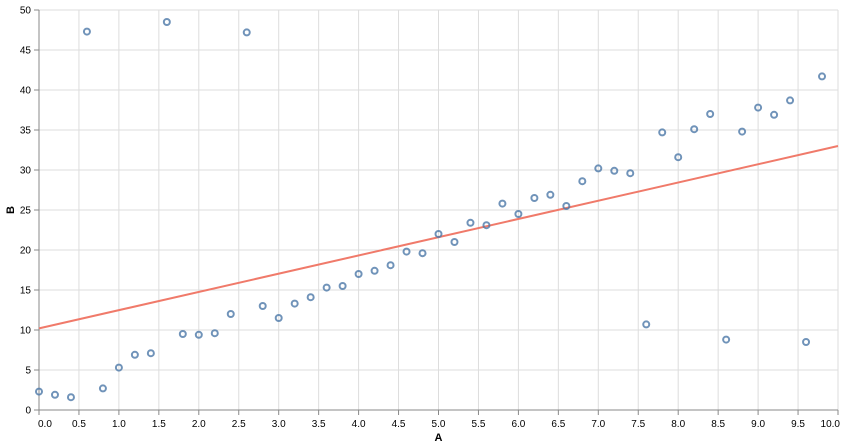 This screenshot has height=447, width=849. Describe the element at coordinates (558, 424) in the screenshot. I see `x-tick-label: 6.5` at that location.